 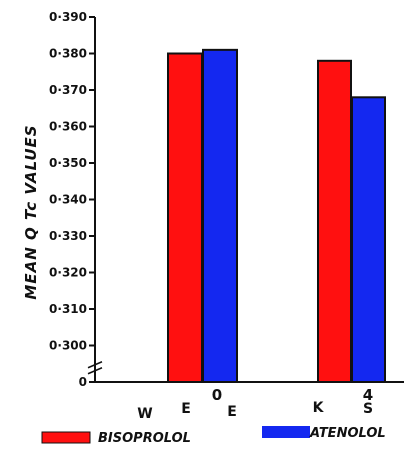 I want to click on x-axis-label-letter: K, so click(x=319, y=408).